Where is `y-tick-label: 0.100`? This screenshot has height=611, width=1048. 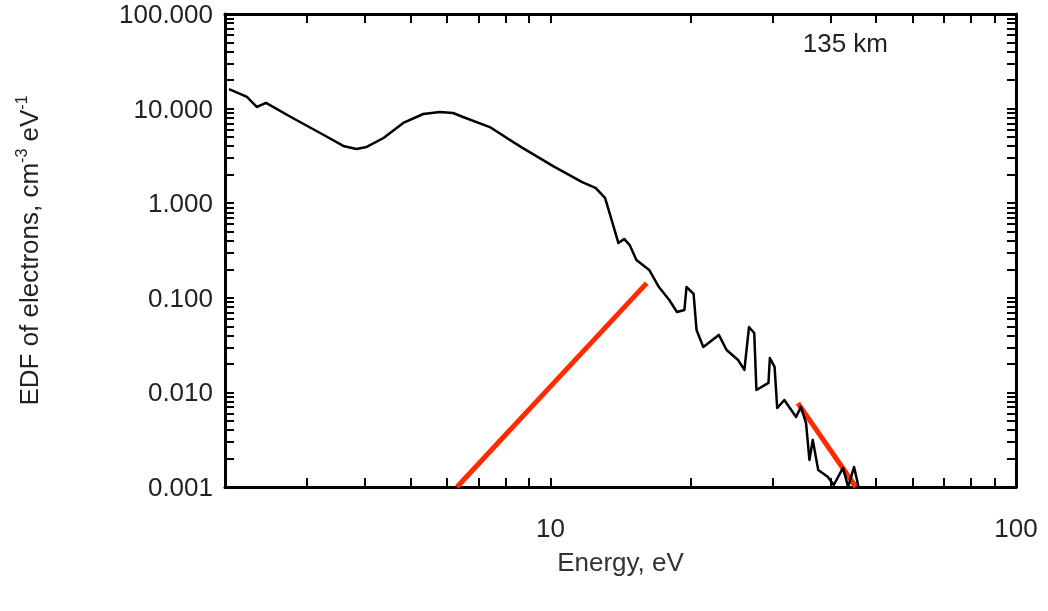 y-tick-label: 0.100 is located at coordinates (180, 297).